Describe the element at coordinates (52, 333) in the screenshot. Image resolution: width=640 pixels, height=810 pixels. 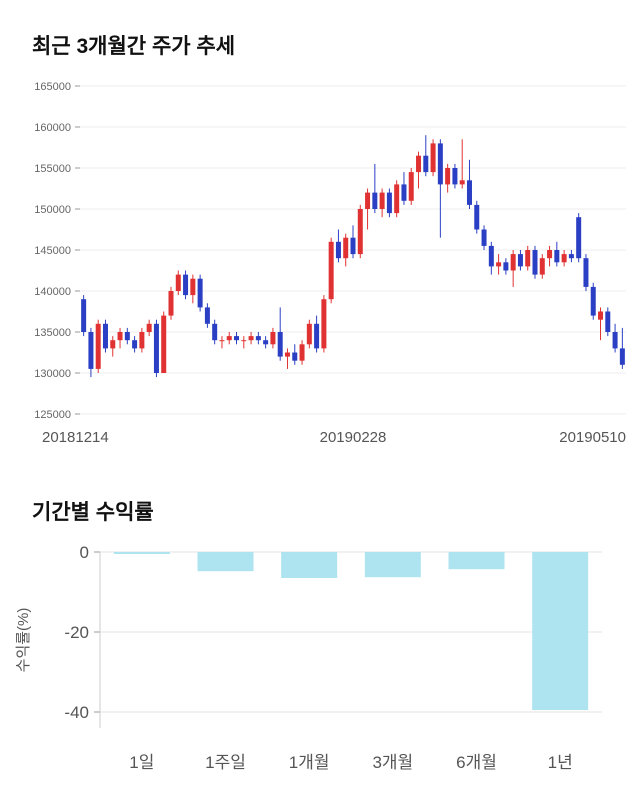
I see `svg-text: 135000` at that location.